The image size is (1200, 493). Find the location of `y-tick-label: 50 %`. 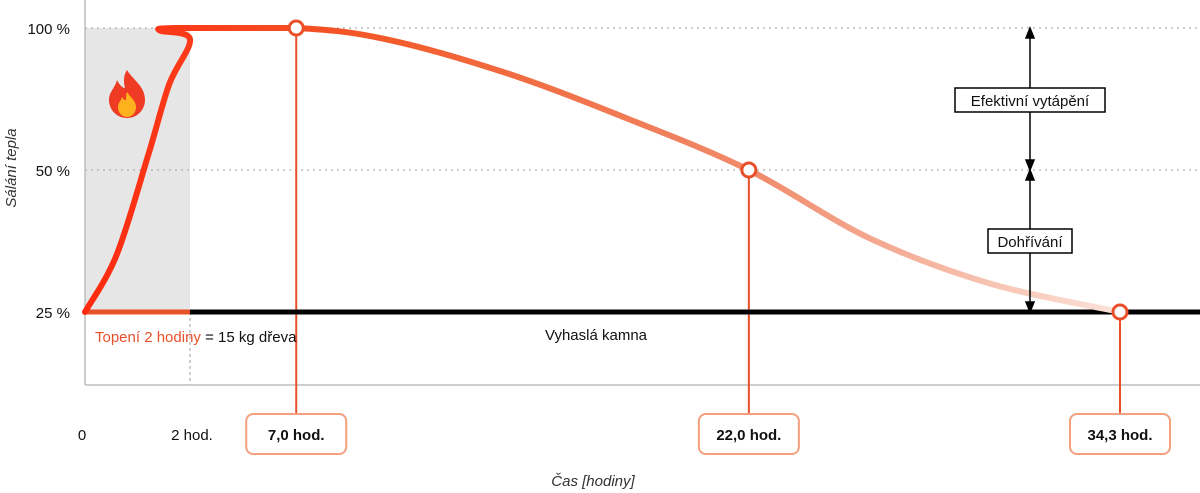

y-tick-label: 50 % is located at coordinates (53, 171).